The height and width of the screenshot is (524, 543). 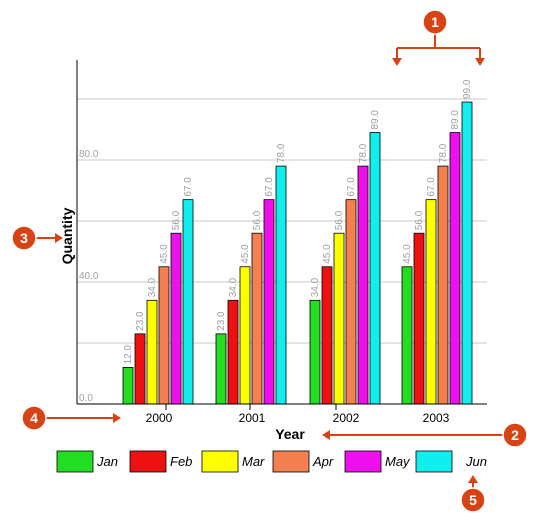 What do you see at coordinates (323, 461) in the screenshot?
I see `legend-label: Apr` at bounding box center [323, 461].